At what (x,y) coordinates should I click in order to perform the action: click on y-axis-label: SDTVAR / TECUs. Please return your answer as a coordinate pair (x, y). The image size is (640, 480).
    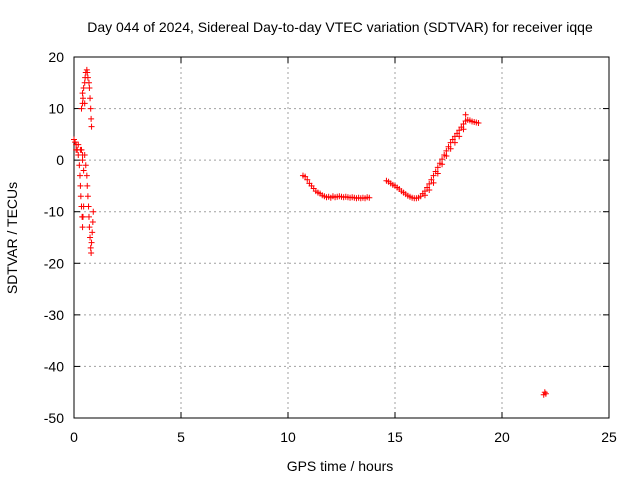
    Looking at the image, I should click on (12, 238).